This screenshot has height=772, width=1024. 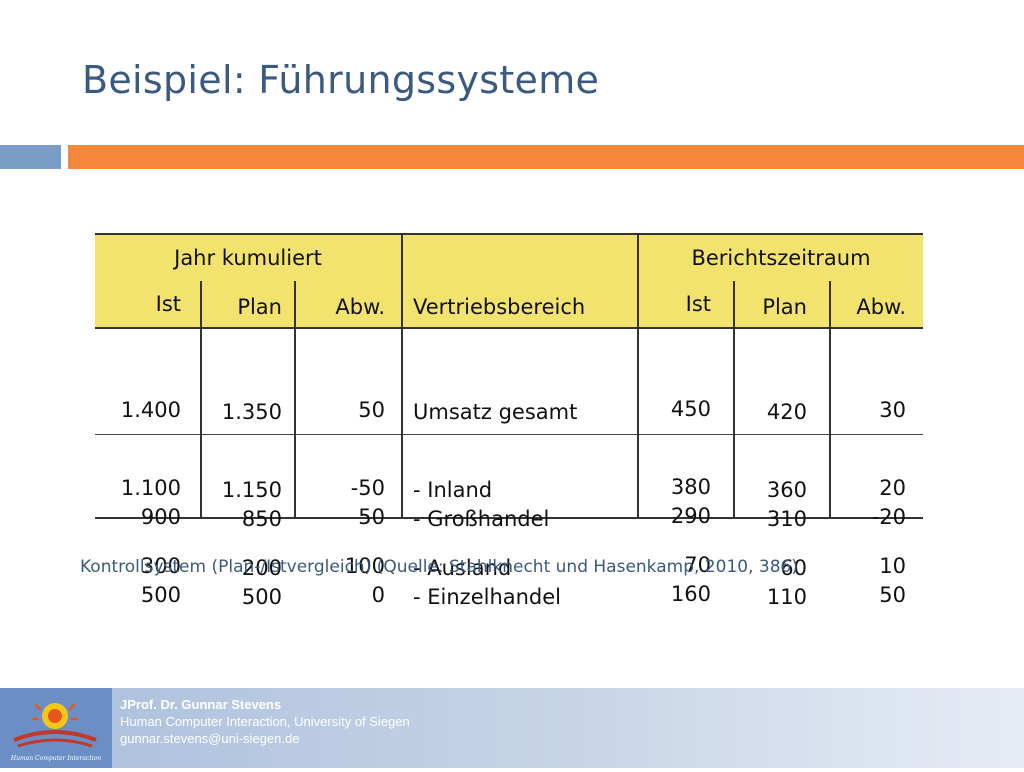 What do you see at coordinates (341, 80) in the screenshot?
I see `slide-title: Beispiel: Führungssysteme` at bounding box center [341, 80].